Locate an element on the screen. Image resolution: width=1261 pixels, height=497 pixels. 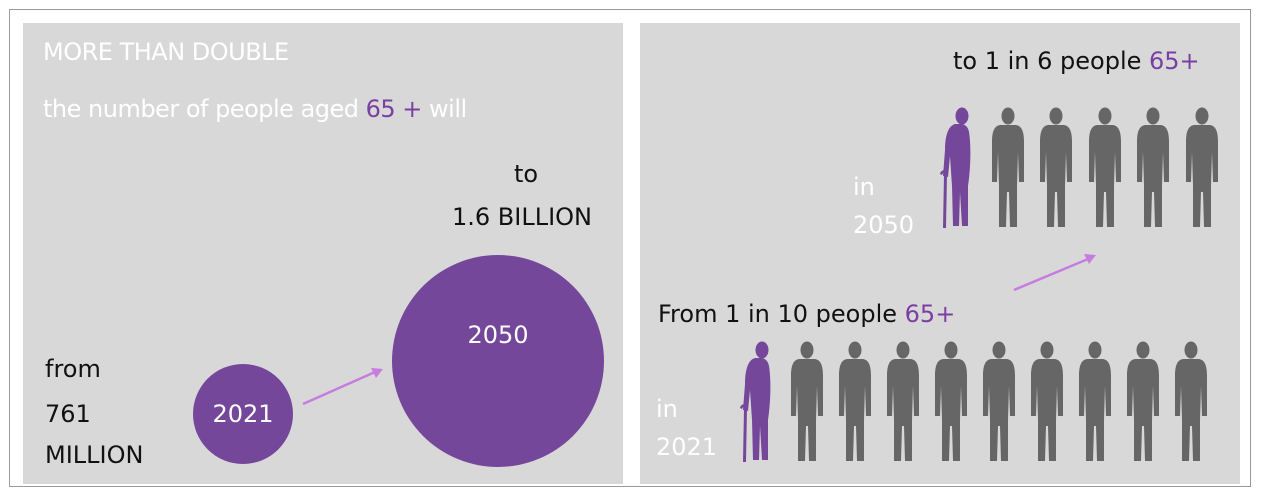
circle-2050-label: 2050 is located at coordinates (498, 335).